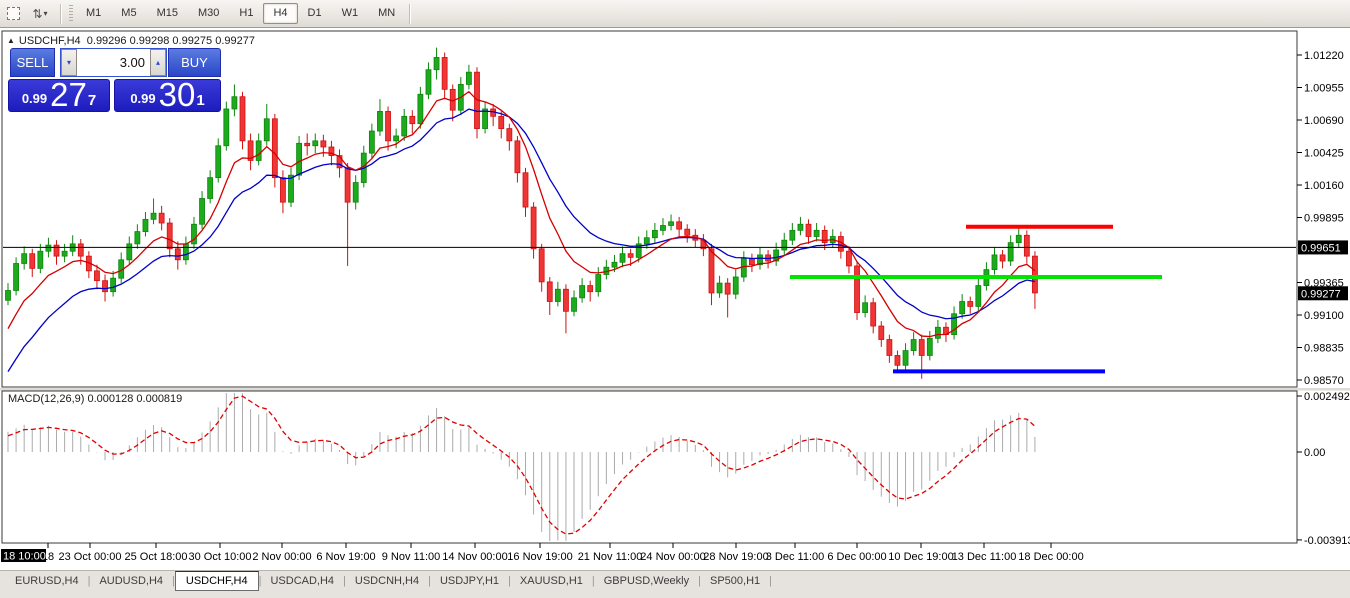 The width and height of the screenshot is (1350, 598). I want to click on collapse-icon: ▲, so click(11, 40).